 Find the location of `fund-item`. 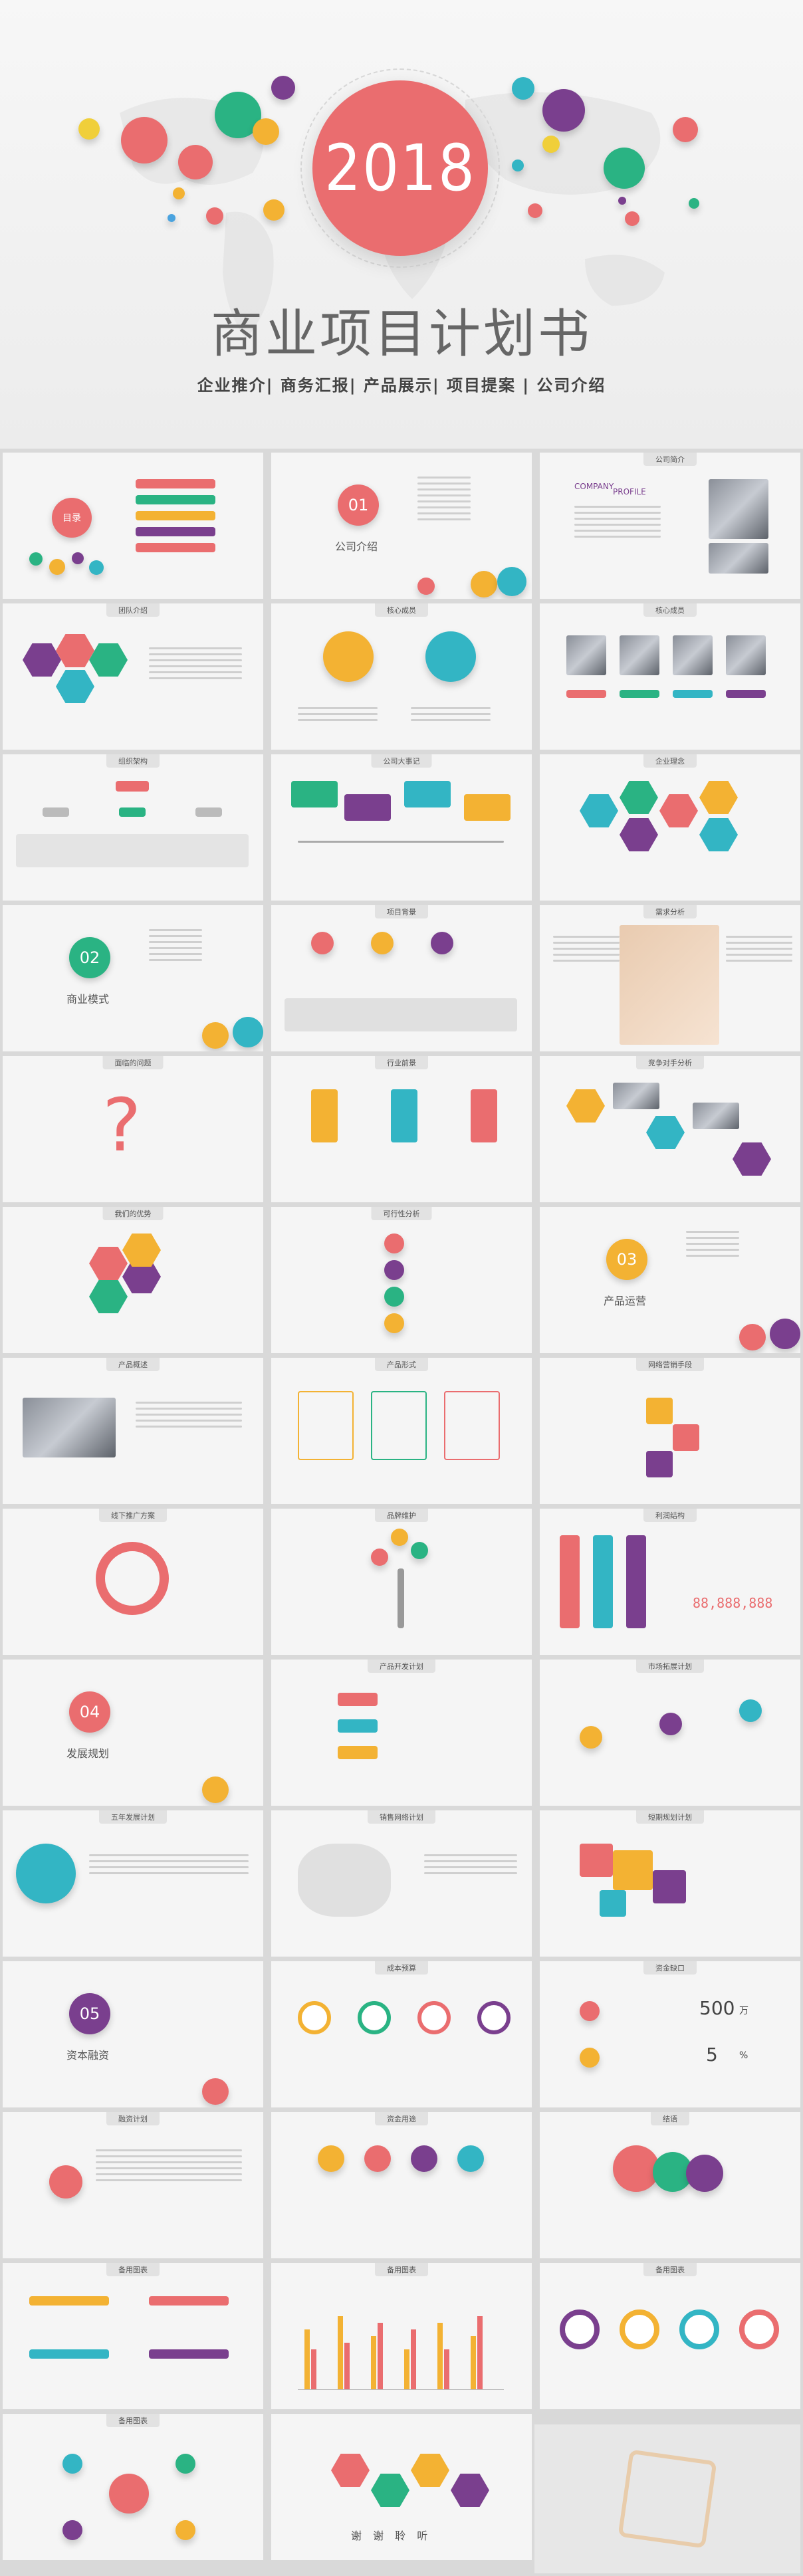

fund-item is located at coordinates (377, 2158).